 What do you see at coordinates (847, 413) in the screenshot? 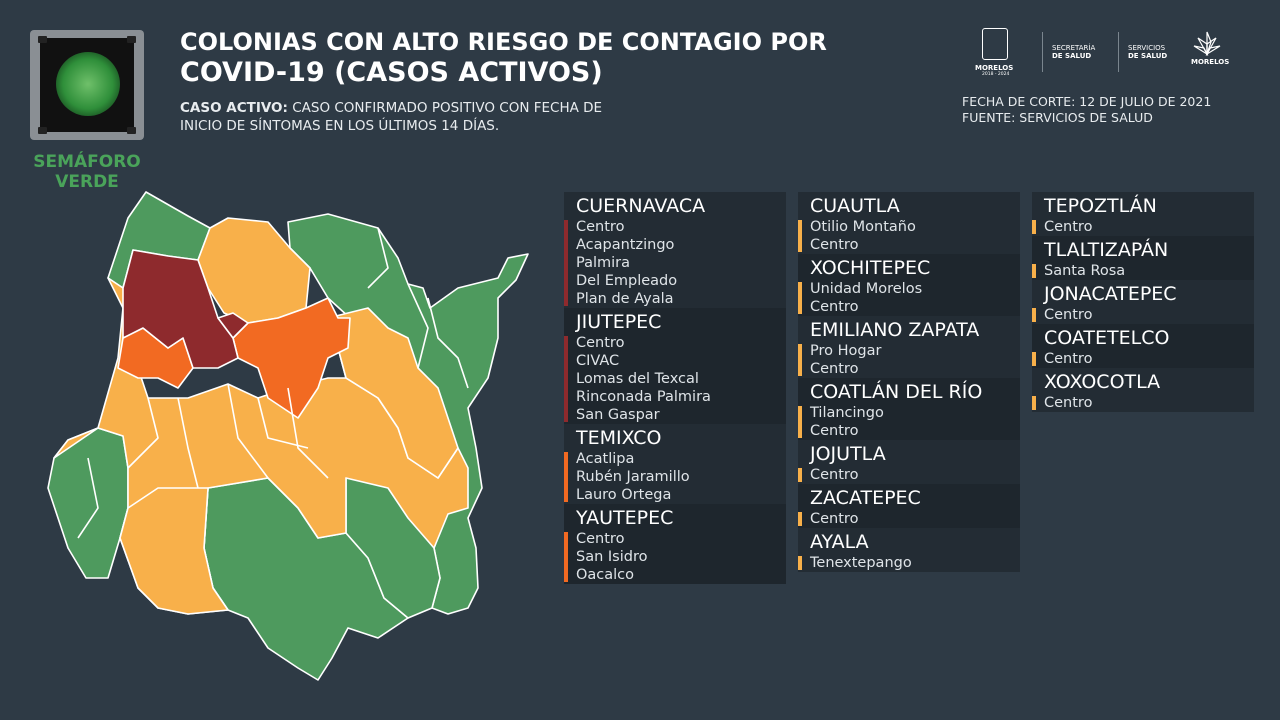
I see `colonia-item: Tilancingo` at bounding box center [847, 413].